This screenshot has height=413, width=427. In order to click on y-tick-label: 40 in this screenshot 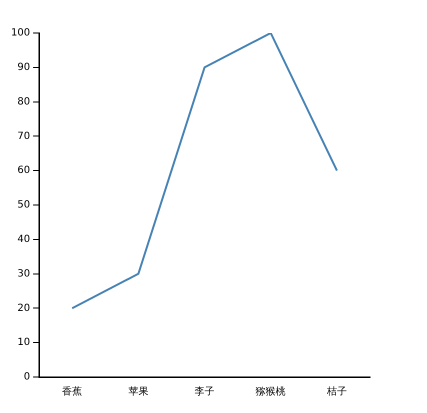, I will do `click(23, 239)`.